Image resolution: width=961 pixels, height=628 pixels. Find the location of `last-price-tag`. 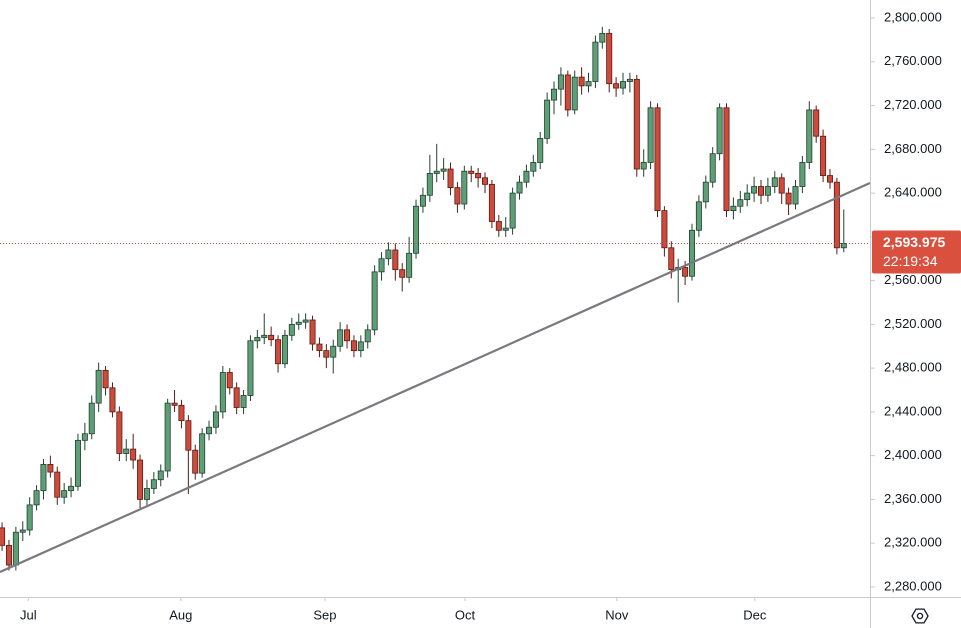

last-price-tag is located at coordinates (916, 252).